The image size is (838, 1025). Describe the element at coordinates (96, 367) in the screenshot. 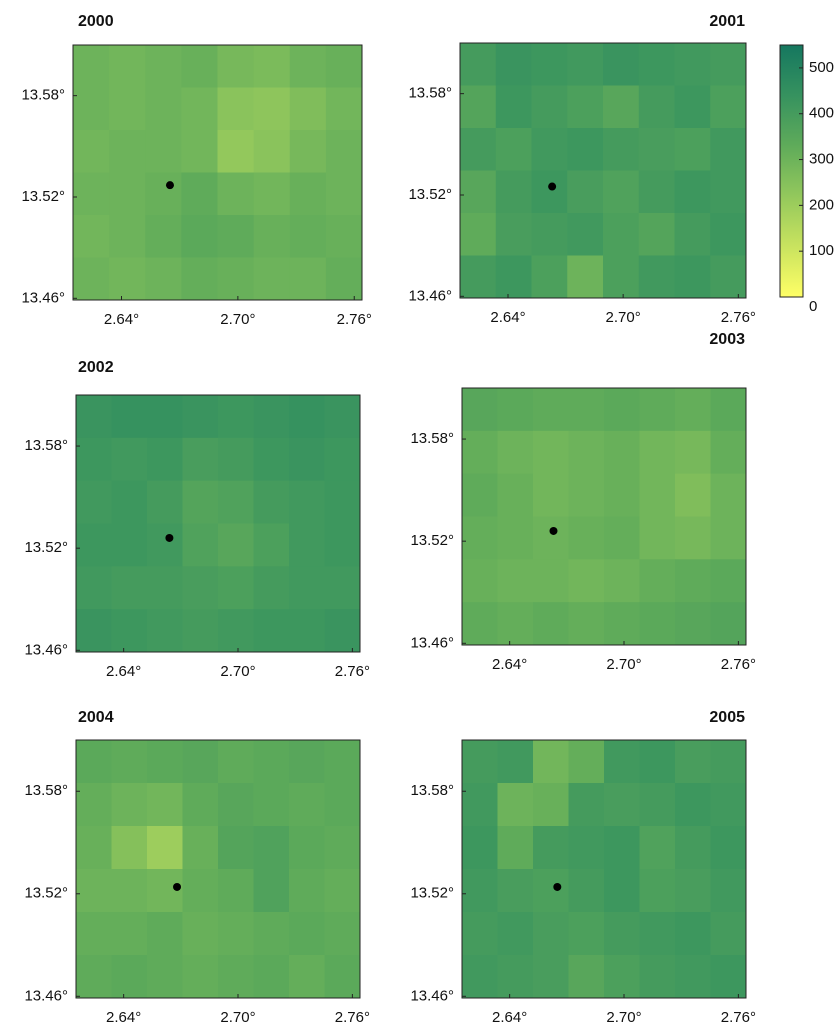

I see `panel-title: 2002` at that location.